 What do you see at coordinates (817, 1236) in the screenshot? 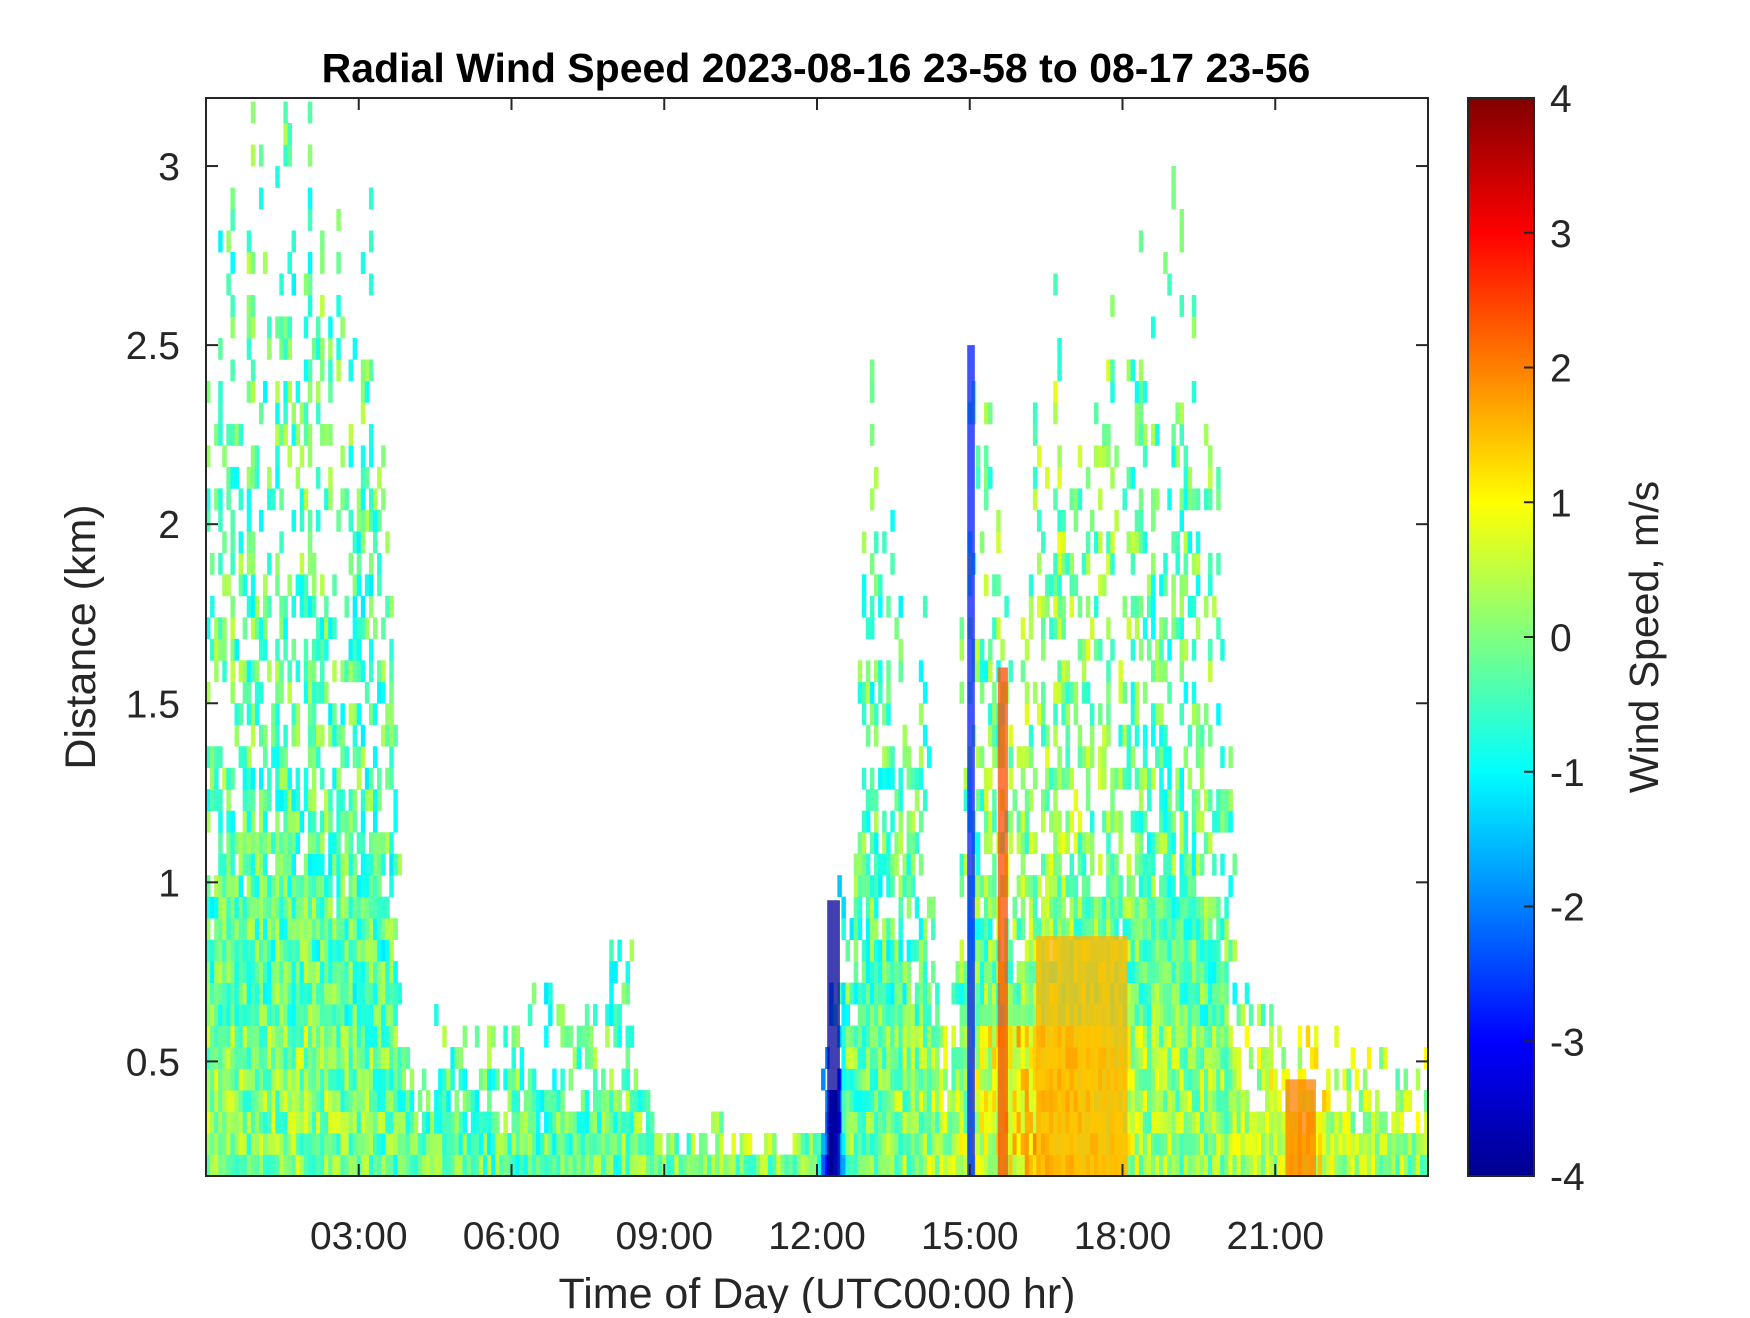
I see `x-tick-label: 12:00` at bounding box center [817, 1236].